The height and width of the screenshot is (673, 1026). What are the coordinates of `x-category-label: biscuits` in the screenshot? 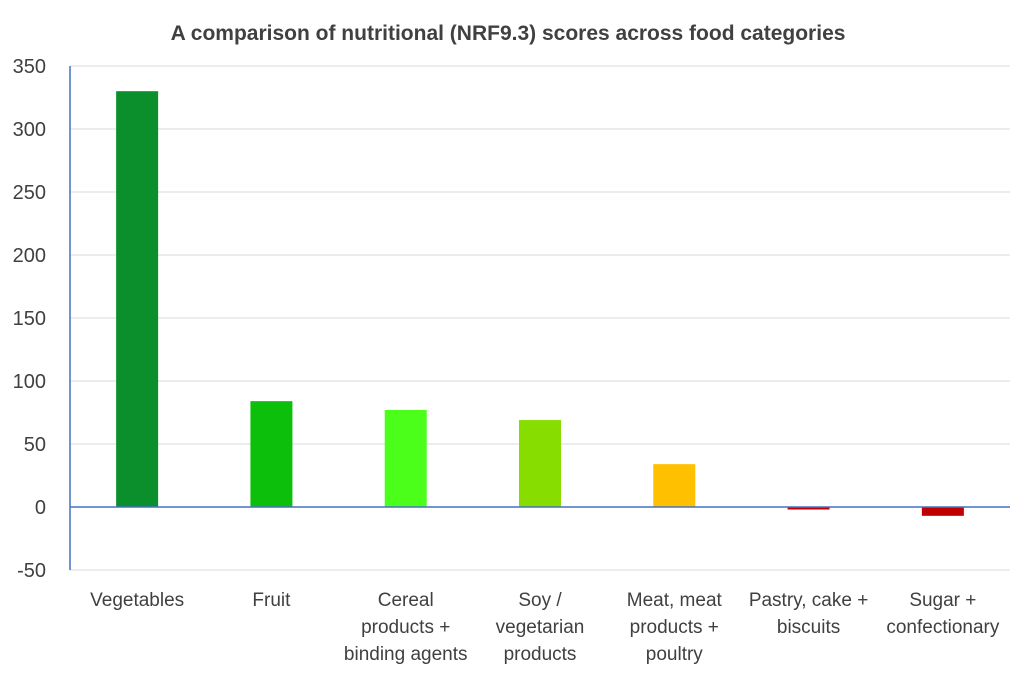 It's located at (808, 627).